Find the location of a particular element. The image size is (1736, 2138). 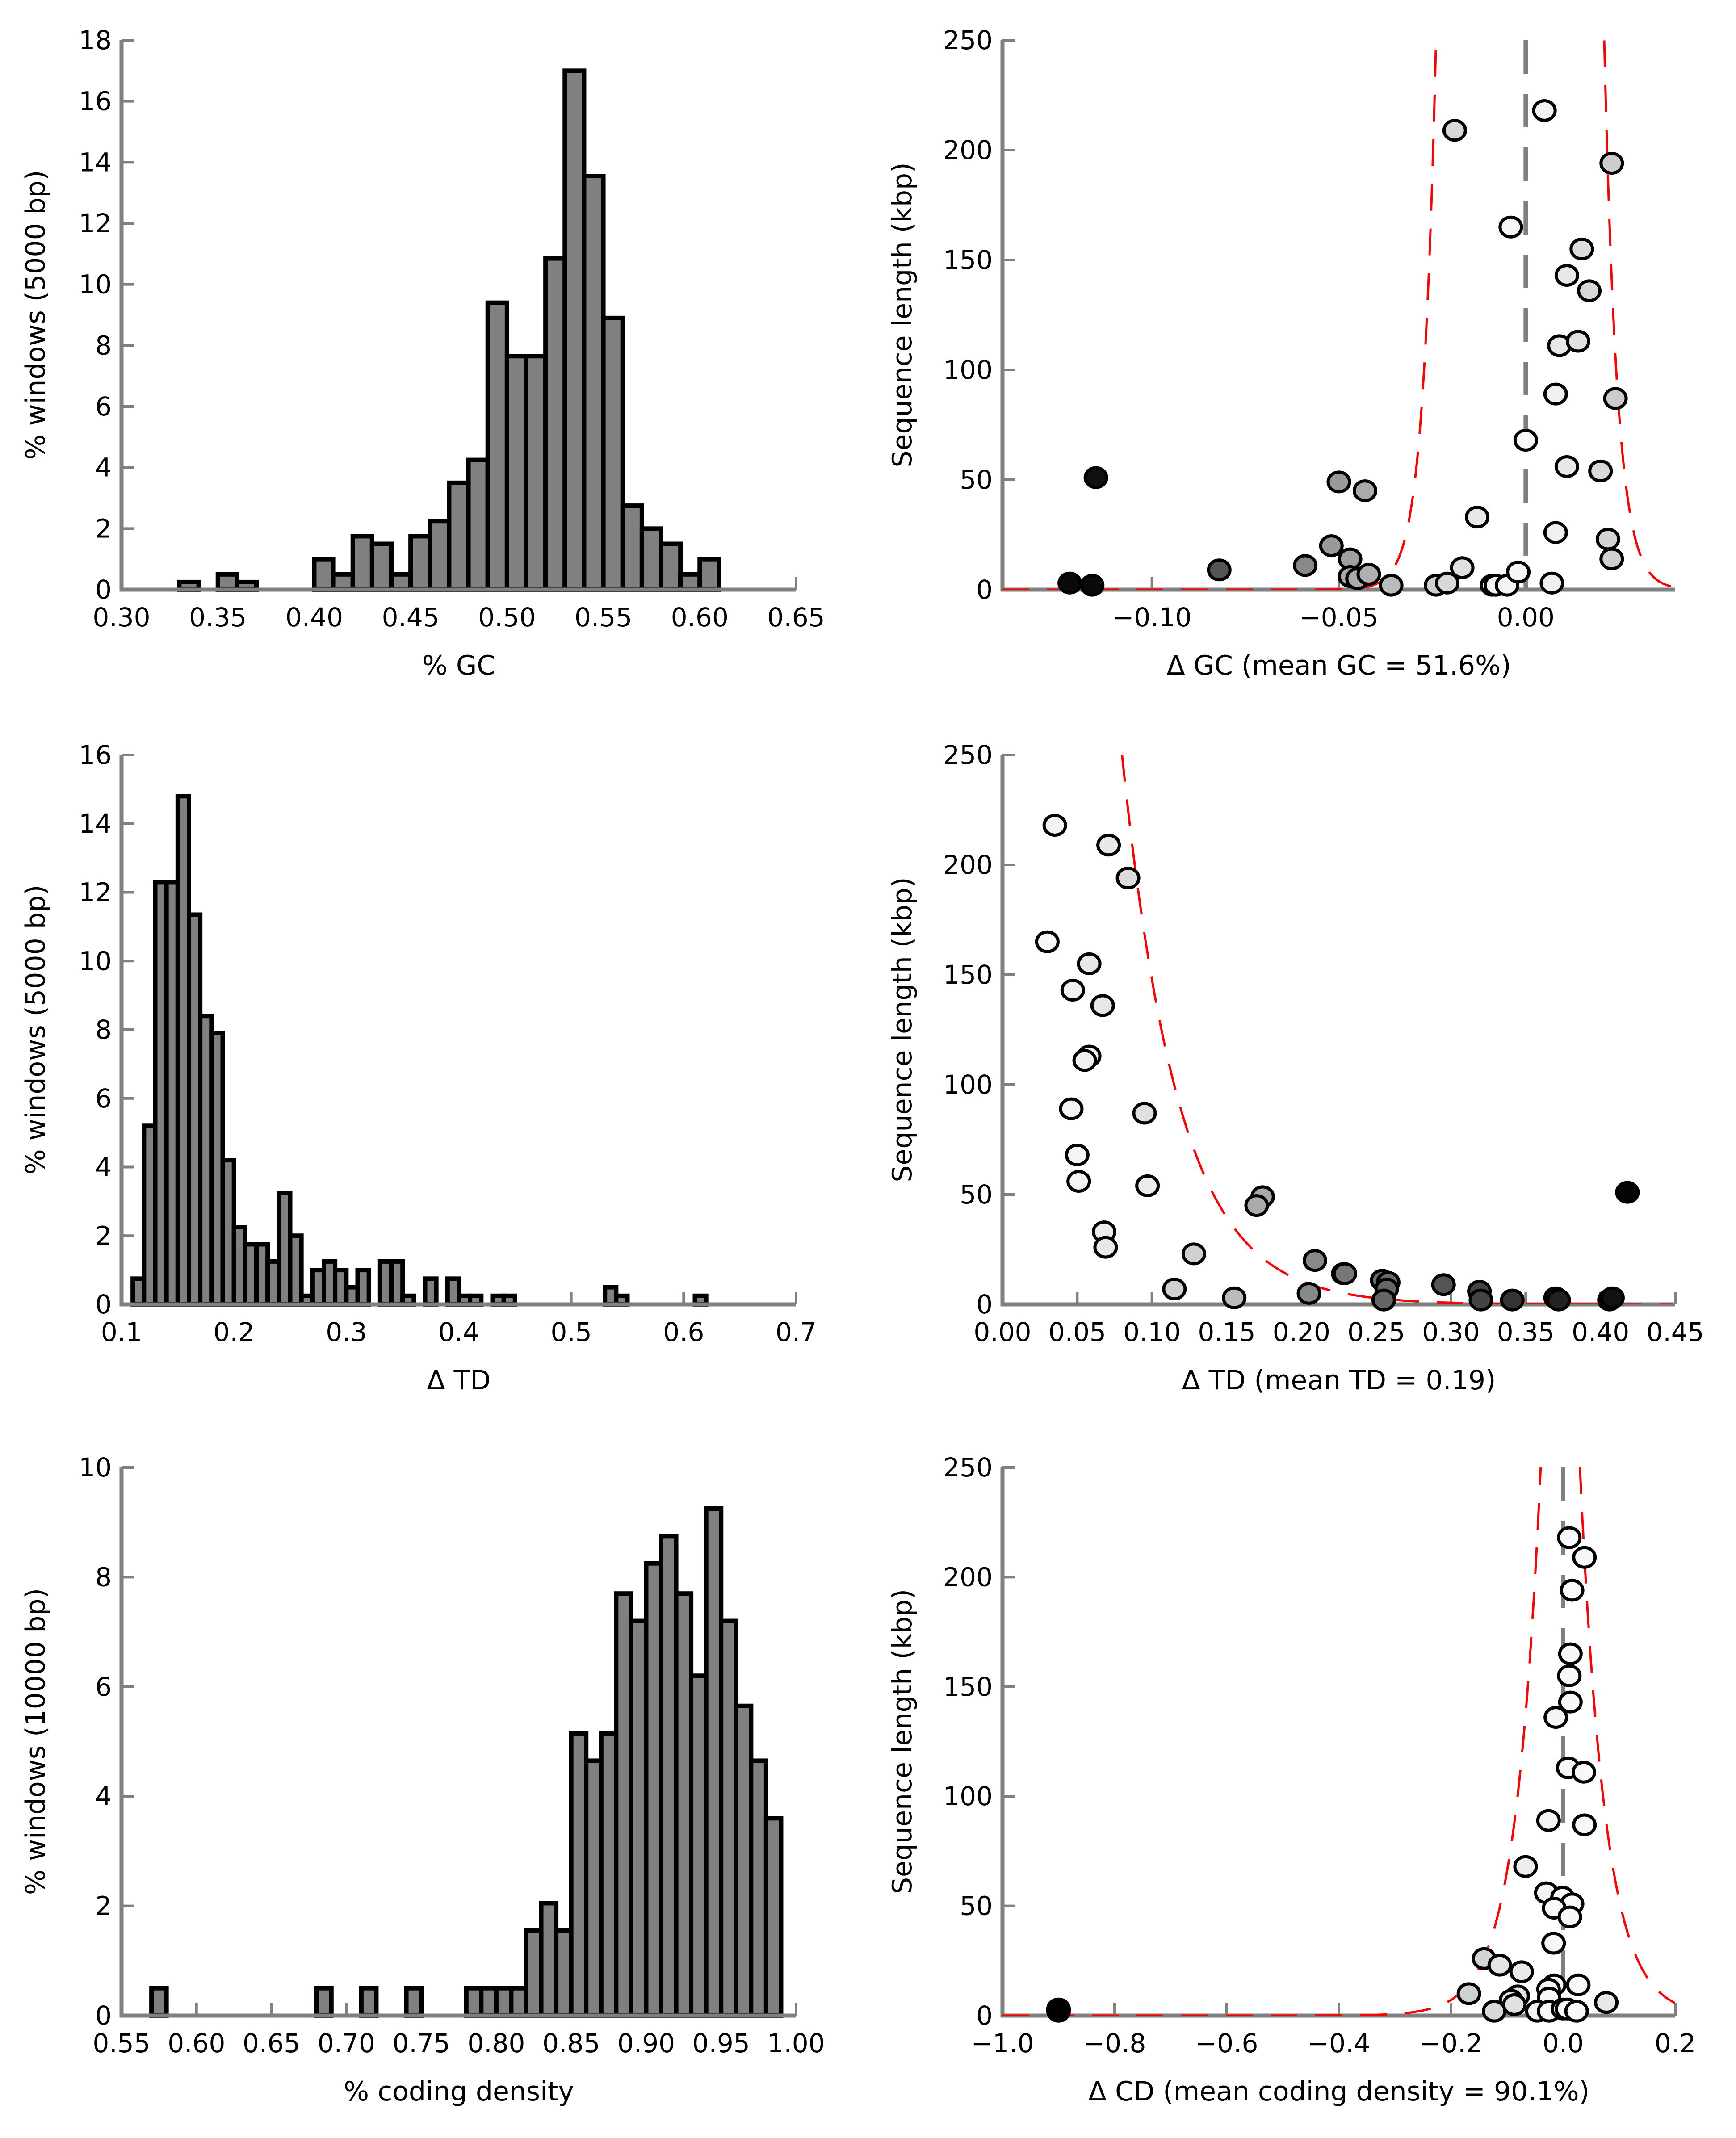

x-tick-label: −0.6 is located at coordinates (1226, 2043).